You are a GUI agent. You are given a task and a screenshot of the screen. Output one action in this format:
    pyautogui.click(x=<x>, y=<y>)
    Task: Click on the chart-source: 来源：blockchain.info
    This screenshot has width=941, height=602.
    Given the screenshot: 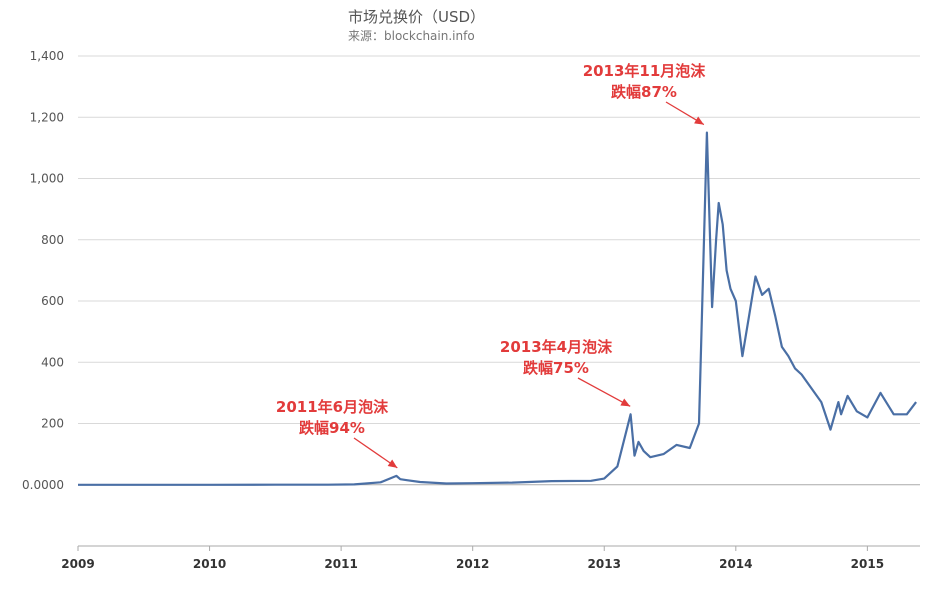 What is the action you would take?
    pyautogui.click(x=411, y=36)
    